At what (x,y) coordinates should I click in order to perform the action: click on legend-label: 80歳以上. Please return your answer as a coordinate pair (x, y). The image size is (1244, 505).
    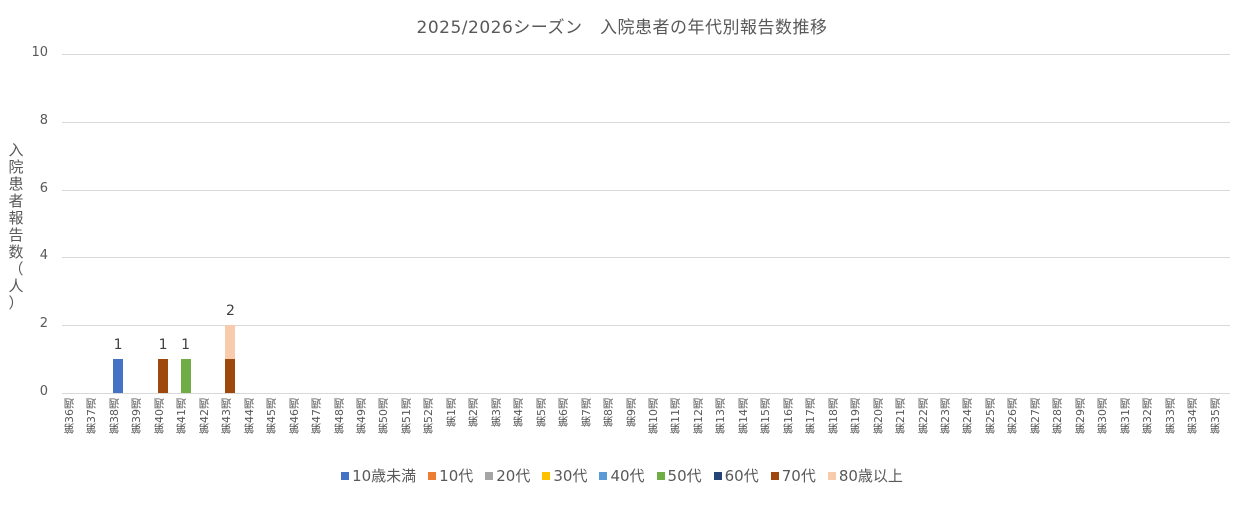
    Looking at the image, I should click on (870, 476).